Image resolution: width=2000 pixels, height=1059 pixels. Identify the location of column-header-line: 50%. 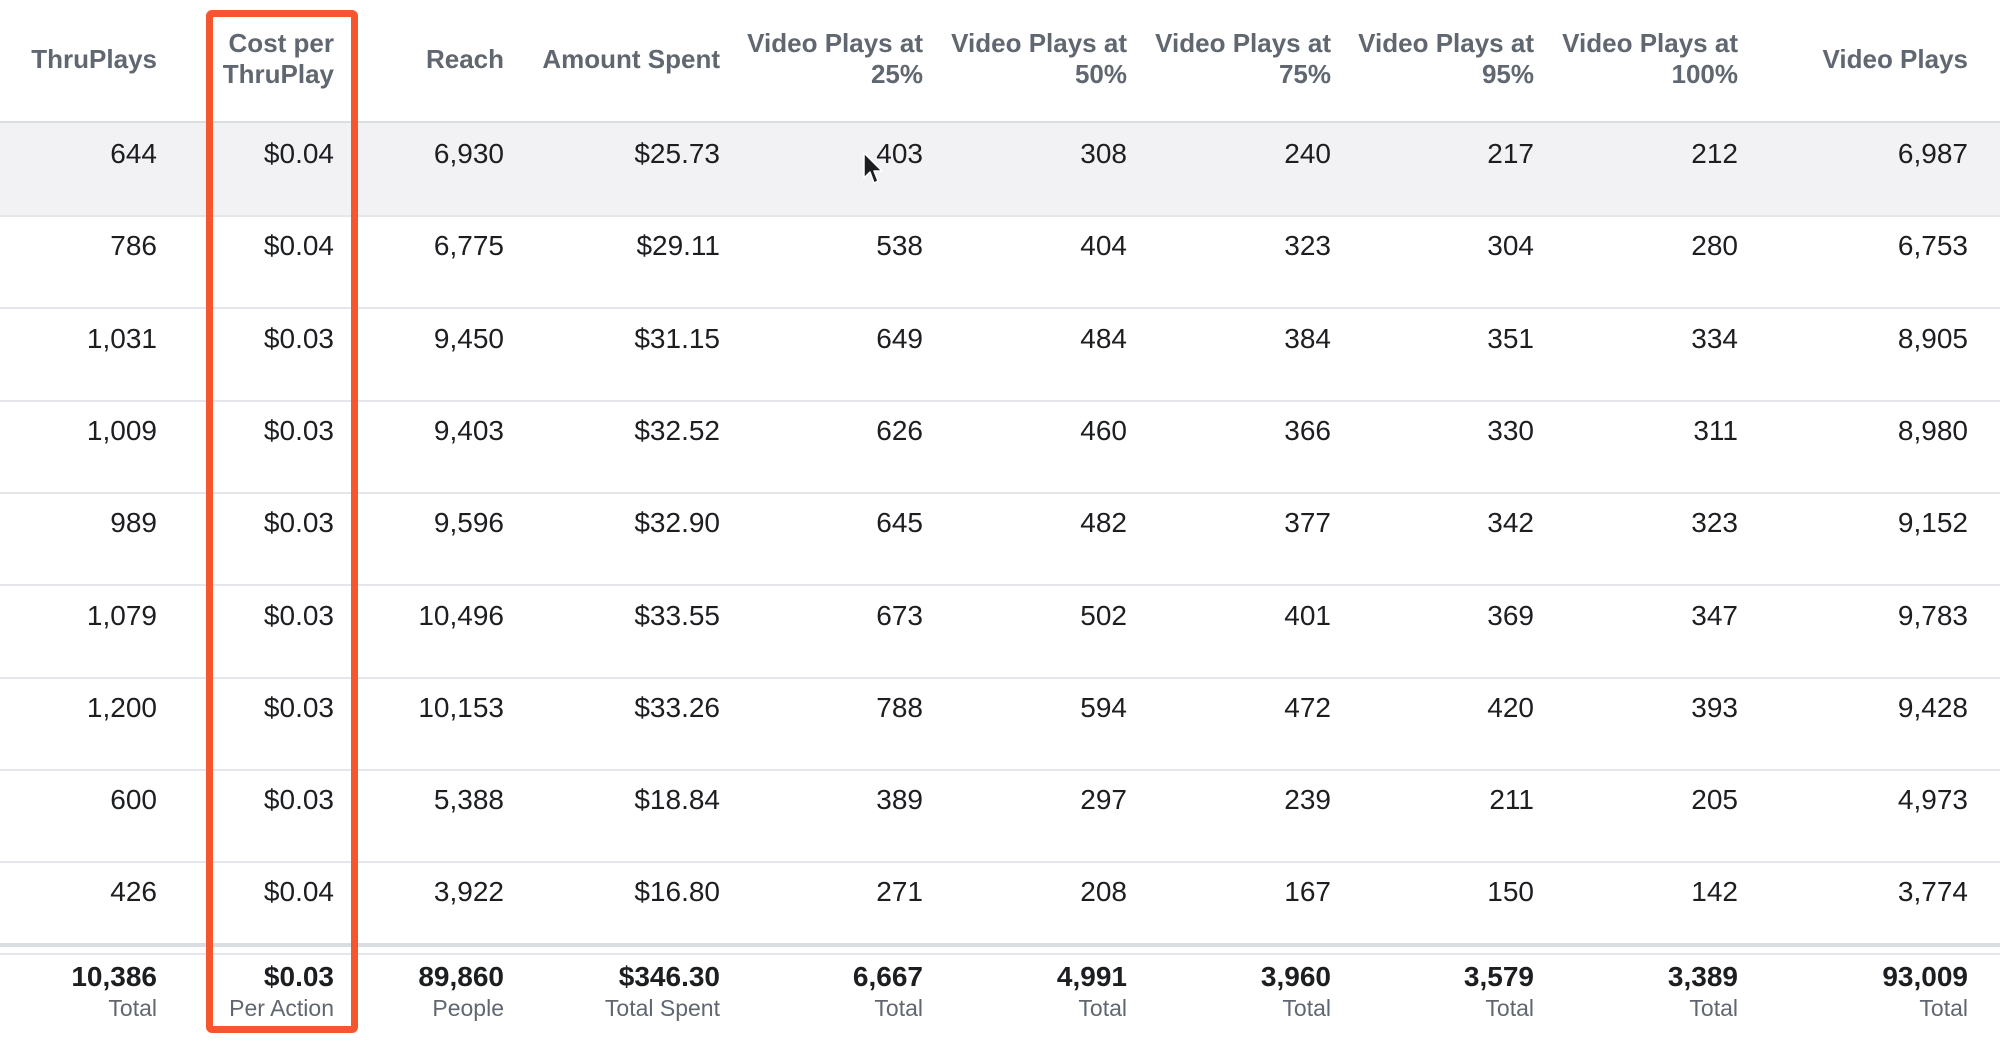
(1100, 74).